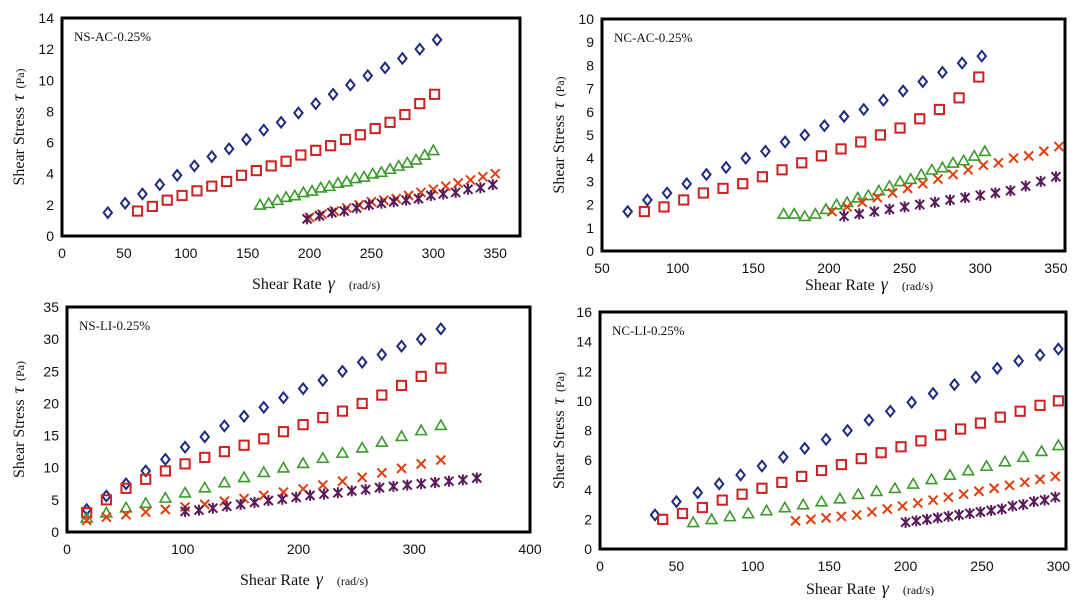 The height and width of the screenshot is (601, 1074). I want to click on y-axis-label: Shear Stressτ(Pa), so click(558, 430).